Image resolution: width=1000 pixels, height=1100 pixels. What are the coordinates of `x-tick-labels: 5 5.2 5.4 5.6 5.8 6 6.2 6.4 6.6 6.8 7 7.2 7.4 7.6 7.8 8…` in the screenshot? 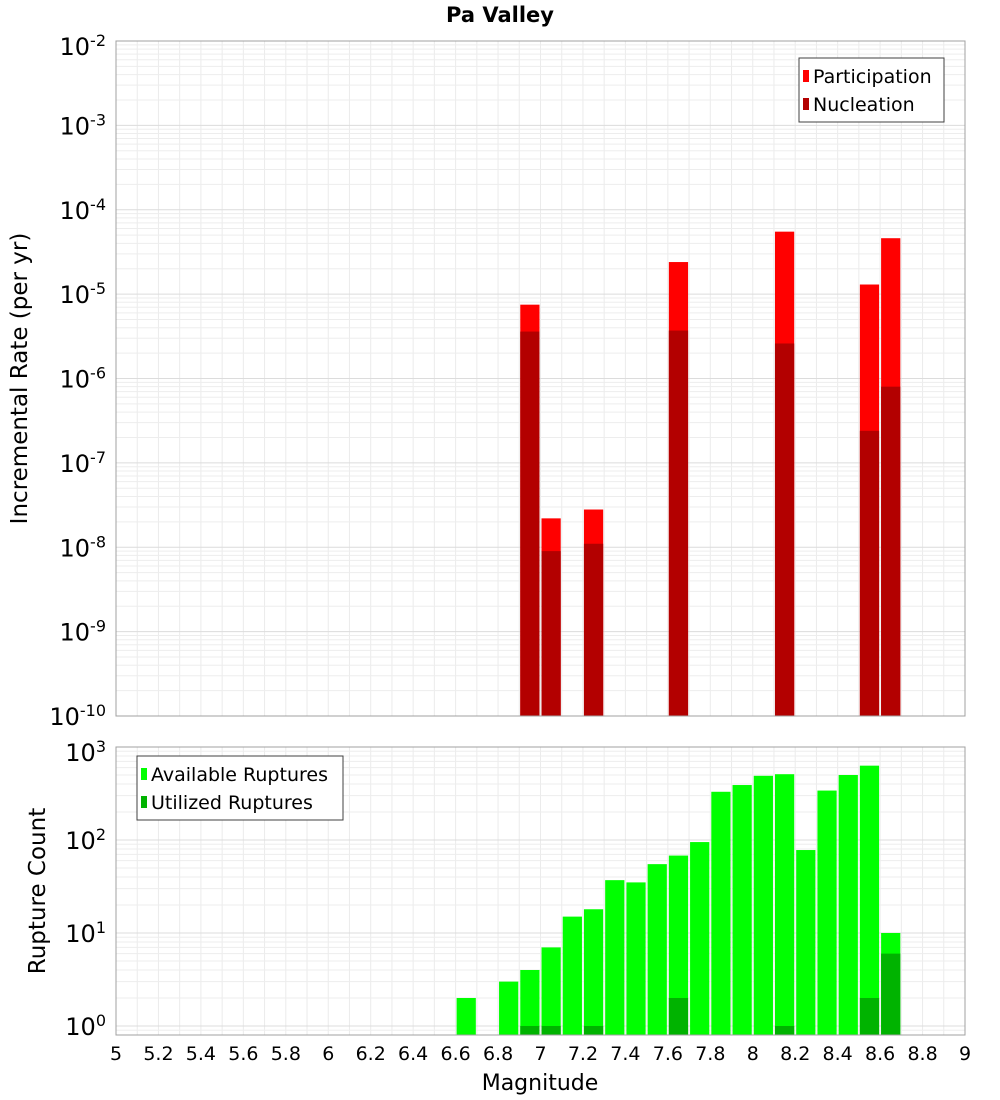 It's located at (540, 1054).